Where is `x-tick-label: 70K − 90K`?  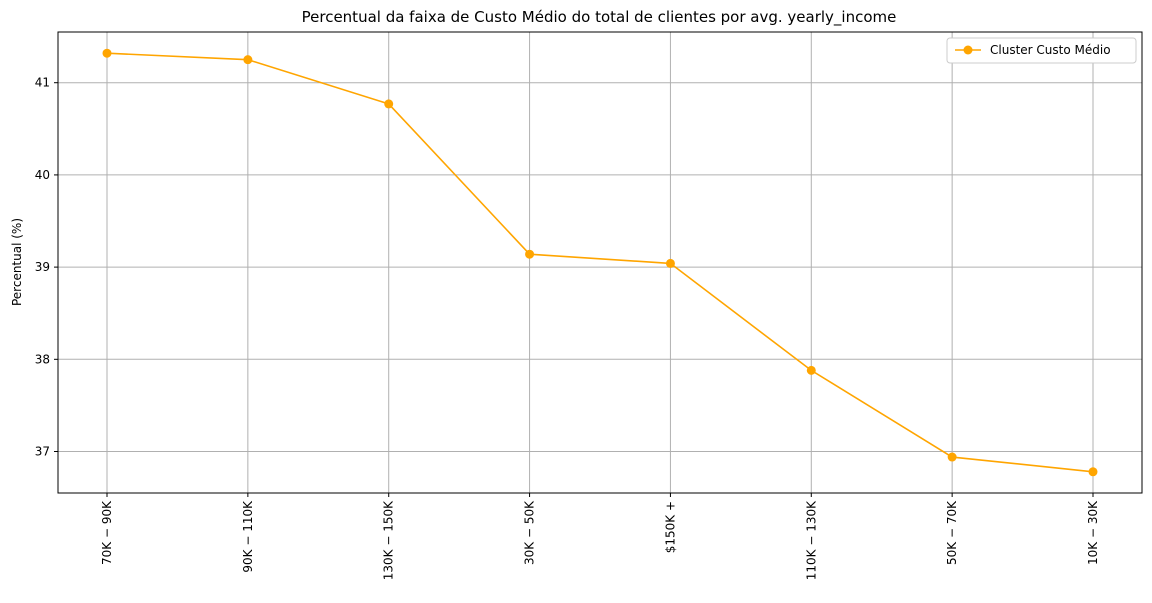 x-tick-label: 70K − 90K is located at coordinates (107, 532).